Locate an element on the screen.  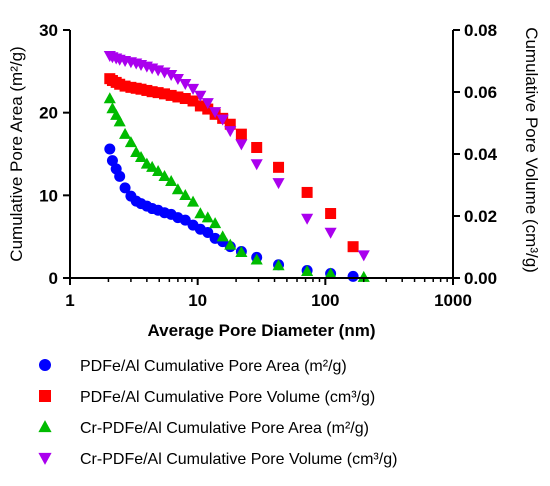
y2-tick-label: 0.04 is located at coordinates (481, 154).